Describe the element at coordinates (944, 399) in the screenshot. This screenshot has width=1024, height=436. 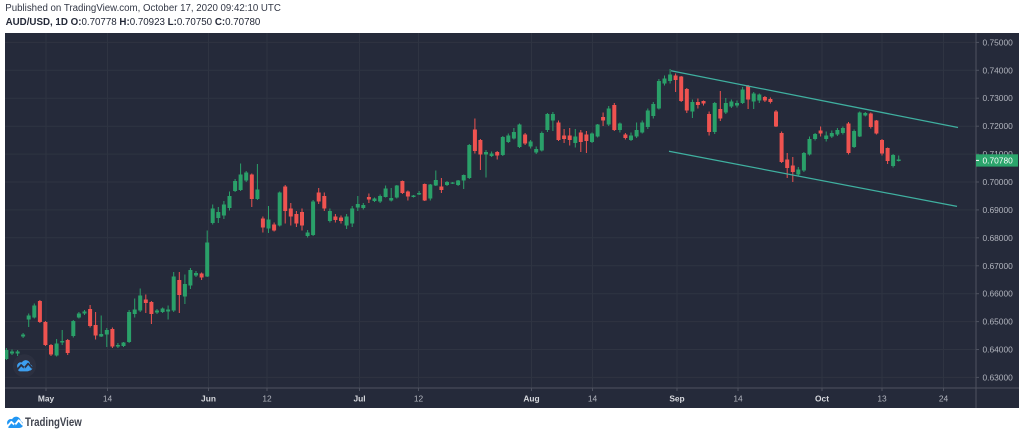
I see `svg-text: 24` at that location.